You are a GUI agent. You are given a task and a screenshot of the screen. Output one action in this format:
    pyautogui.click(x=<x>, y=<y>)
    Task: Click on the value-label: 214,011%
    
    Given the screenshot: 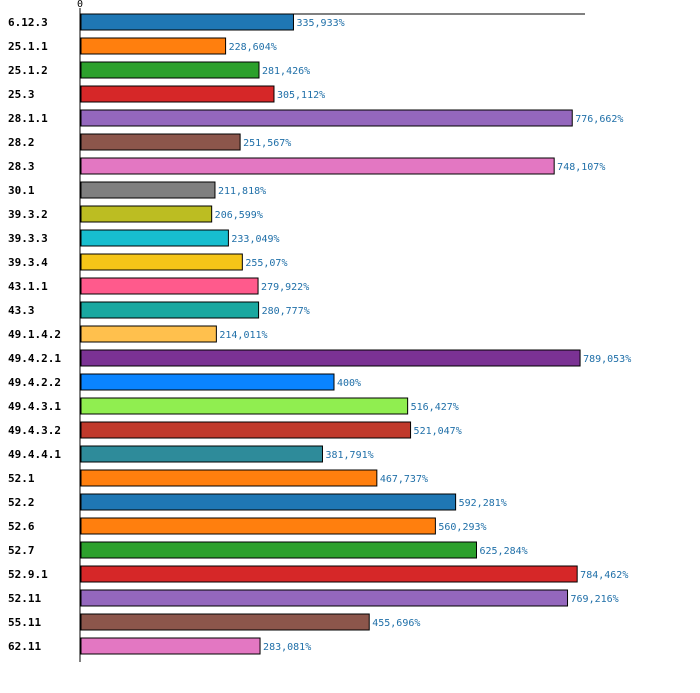 What is the action you would take?
    pyautogui.click(x=243, y=335)
    